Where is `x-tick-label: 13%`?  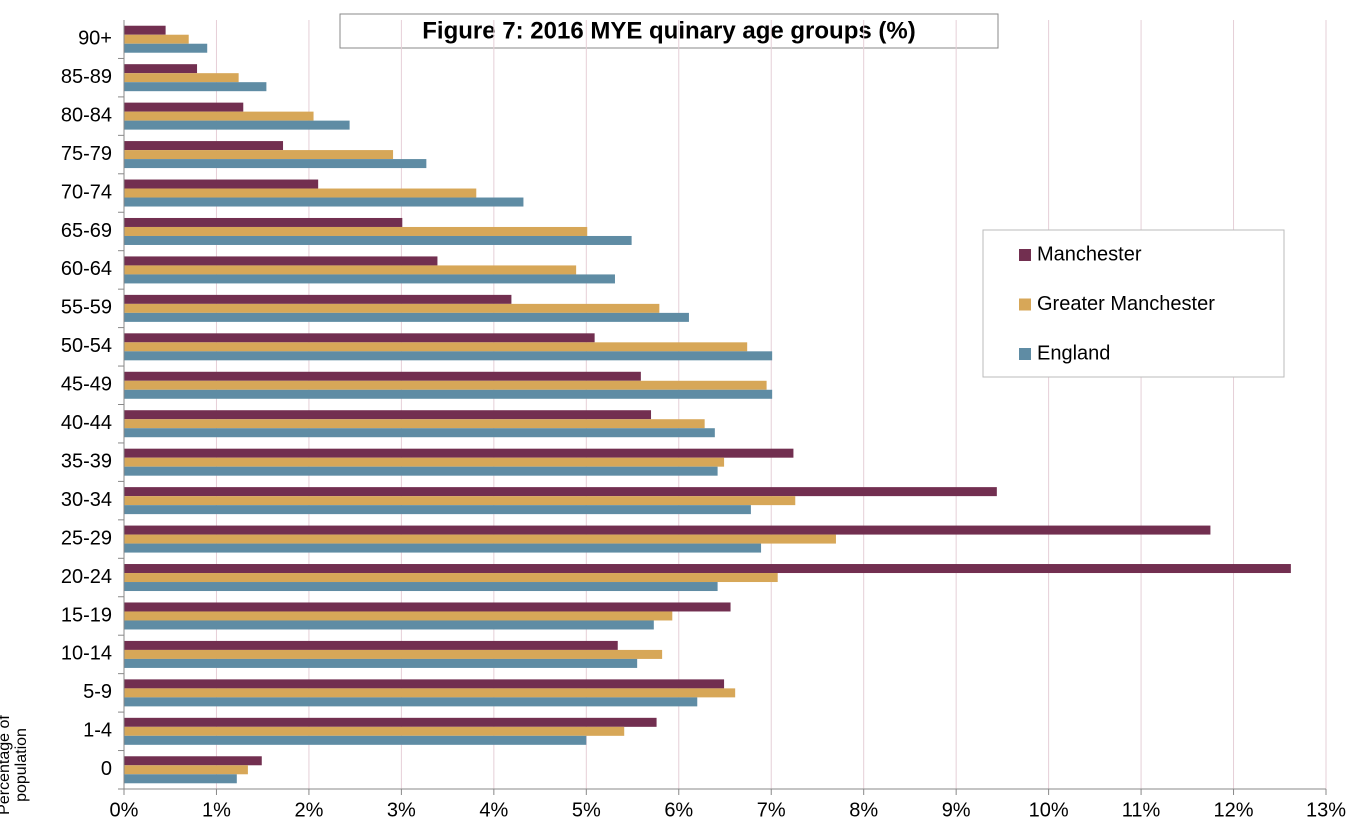
x-tick-label: 13% is located at coordinates (1326, 810).